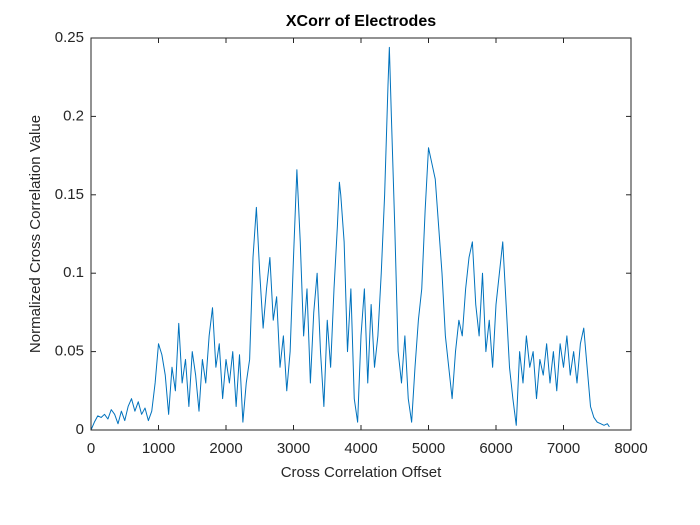 Image resolution: width=700 pixels, height=525 pixels. What do you see at coordinates (158, 448) in the screenshot?
I see `x-tick-label: 1000` at bounding box center [158, 448].